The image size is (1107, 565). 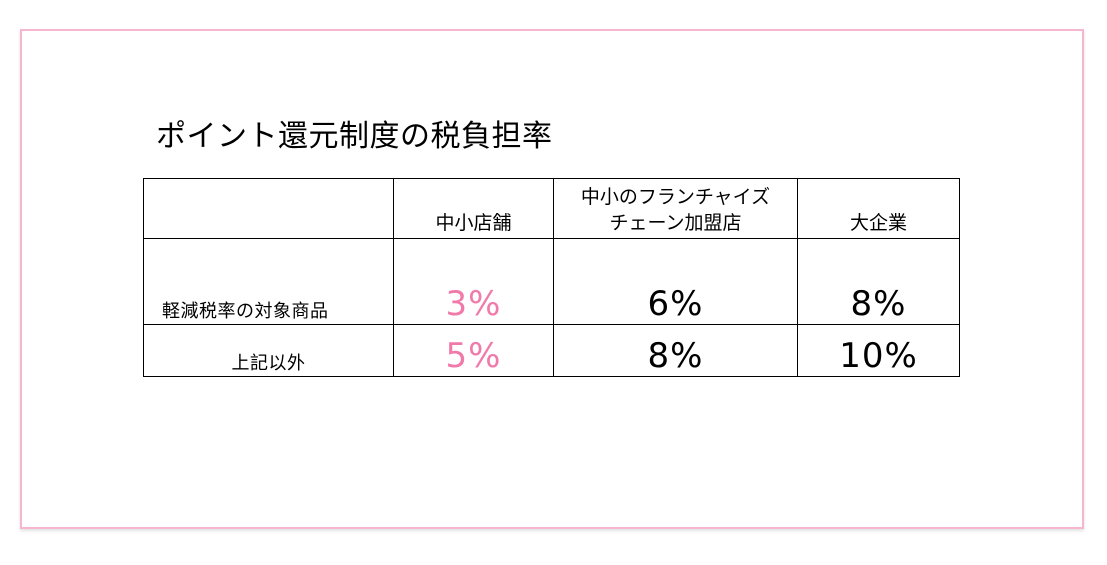 I want to click on franchise-rate-cell: 8%, so click(x=675, y=350).